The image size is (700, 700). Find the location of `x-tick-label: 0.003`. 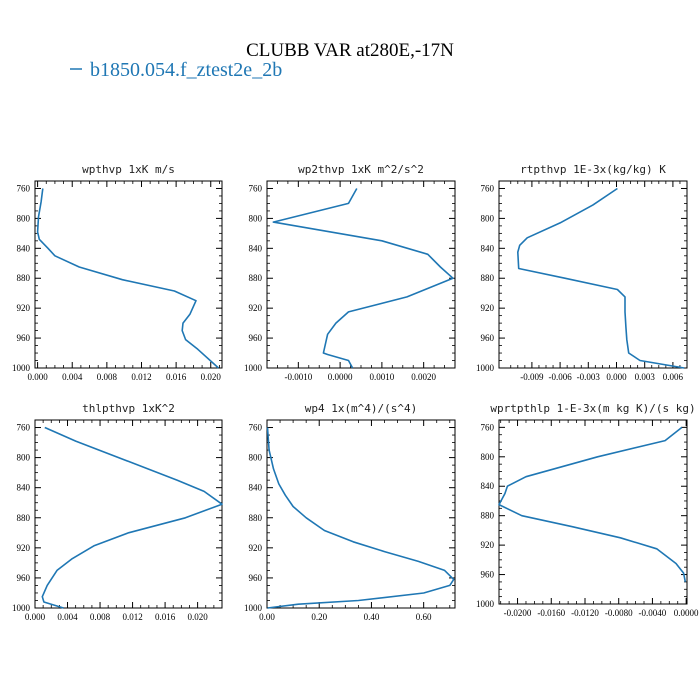

x-tick-label: 0.003 is located at coordinates (645, 377).